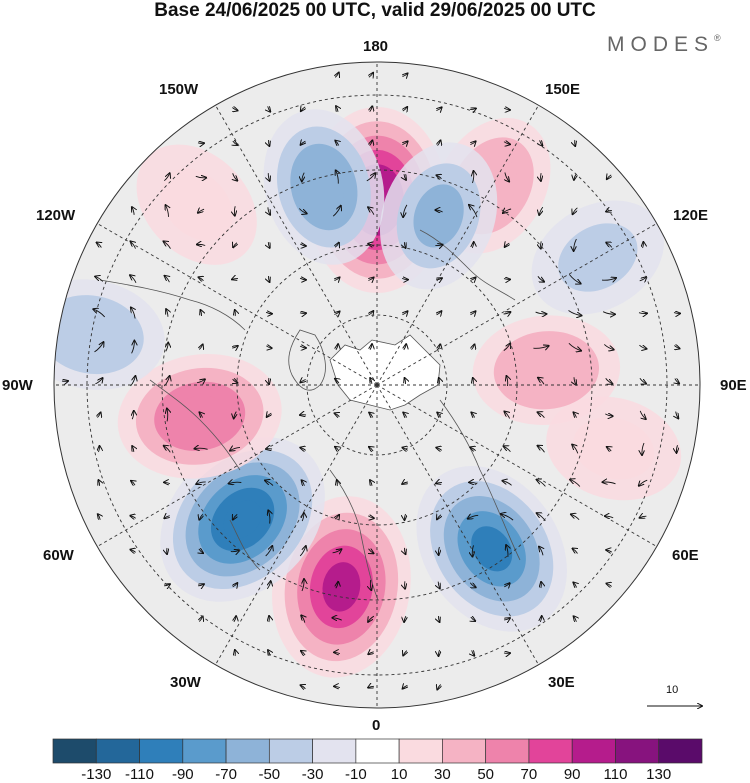 This screenshot has height=783, width=750. What do you see at coordinates (442, 774) in the screenshot?
I see `colorbar-tick-label: 30` at bounding box center [442, 774].